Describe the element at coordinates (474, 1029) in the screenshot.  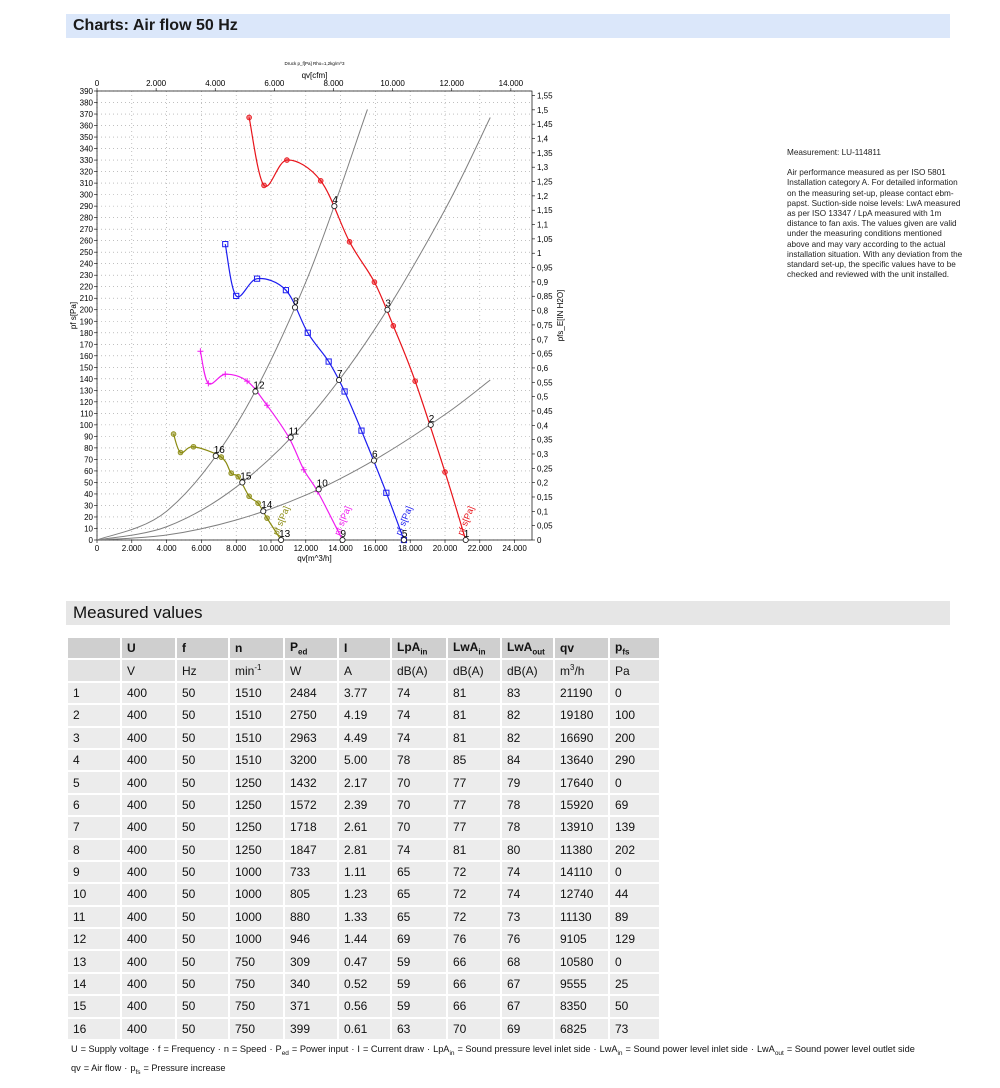
I see `table-cell: 70` at that location.